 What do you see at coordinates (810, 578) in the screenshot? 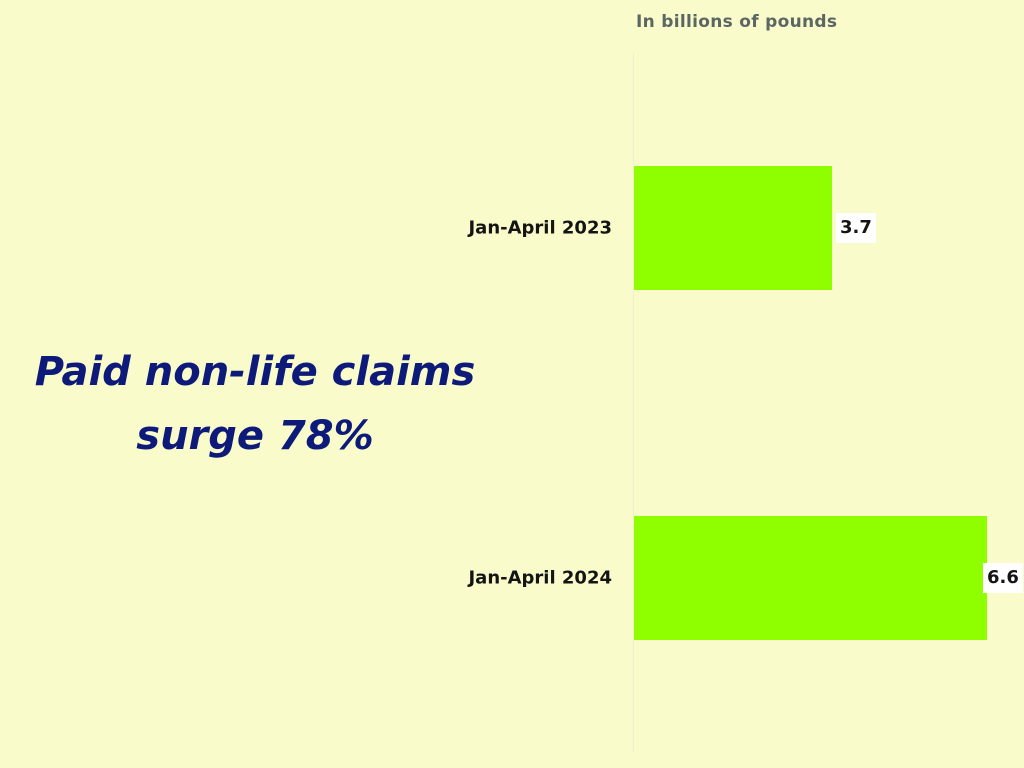
I see `bar-jan-april-2024` at bounding box center [810, 578].